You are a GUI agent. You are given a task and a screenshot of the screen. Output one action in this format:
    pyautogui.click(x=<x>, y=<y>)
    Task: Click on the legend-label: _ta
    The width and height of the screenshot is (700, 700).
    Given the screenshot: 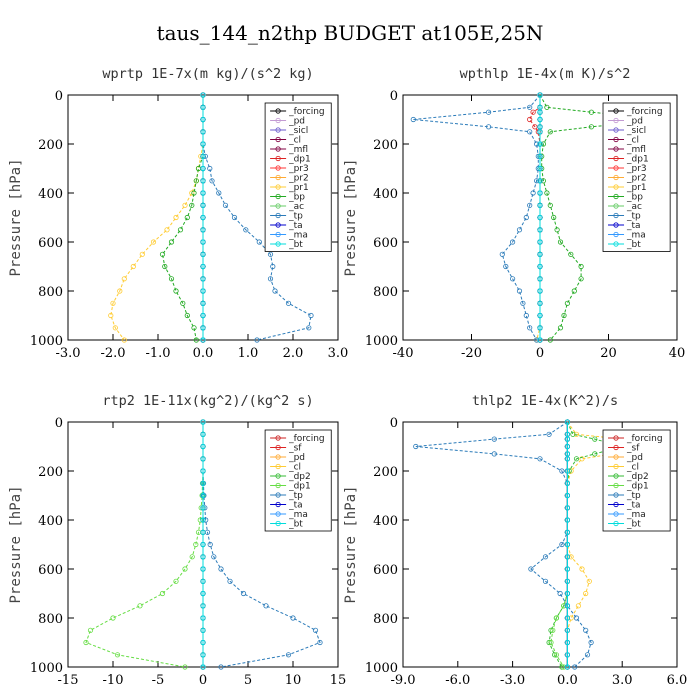 What is the action you would take?
    pyautogui.click(x=295, y=506)
    